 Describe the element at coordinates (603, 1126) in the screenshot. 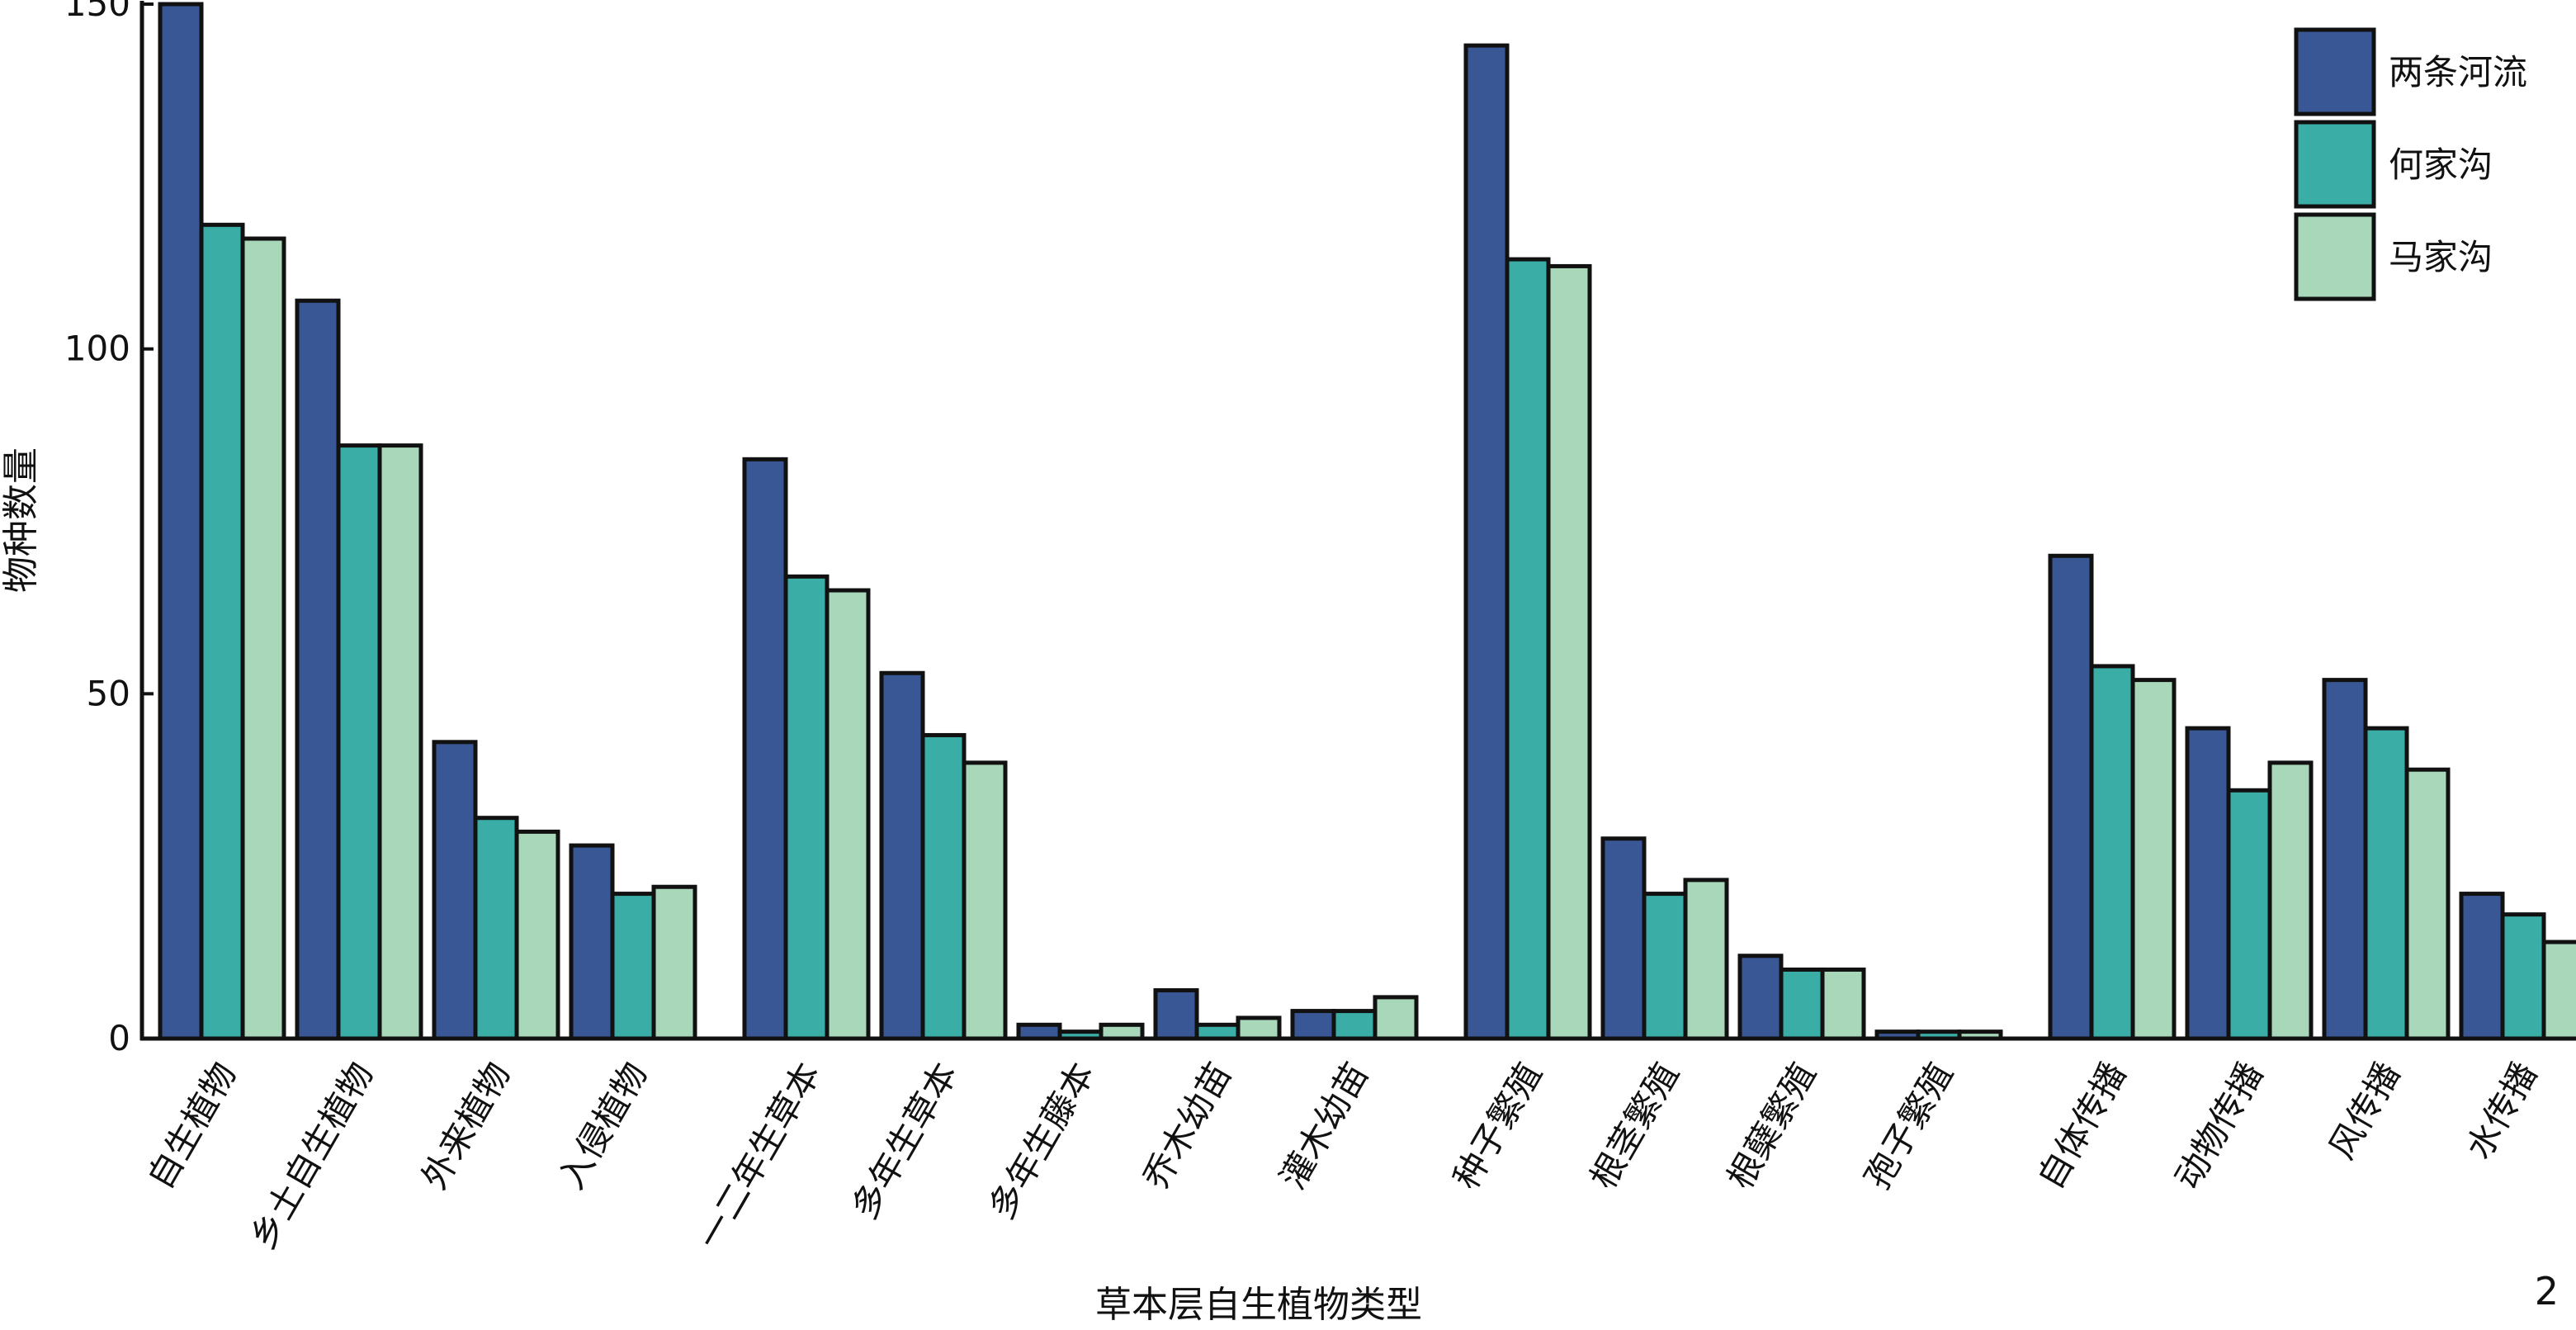

I see `x-category-label: 入侵植物` at that location.